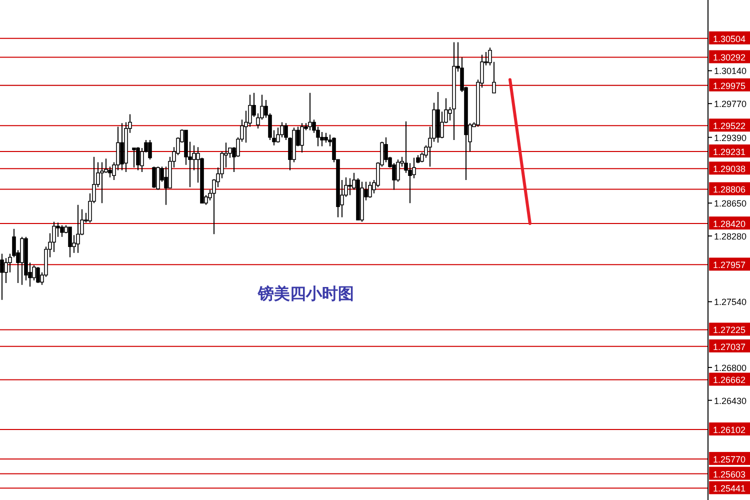 The height and width of the screenshot is (500, 750). I want to click on y-tick-label: 1.28650, so click(730, 203).